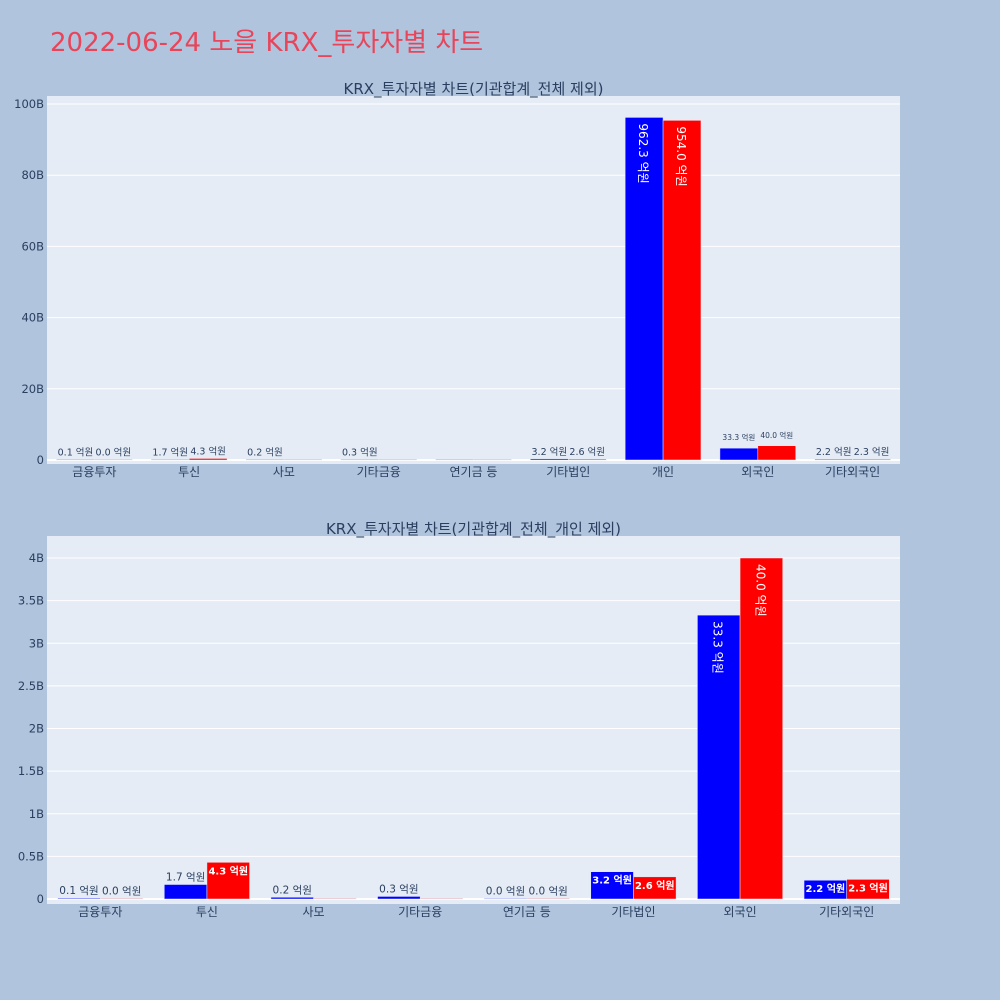 Image resolution: width=1000 pixels, height=1000 pixels. I want to click on y-tick-label: 60B, so click(32, 246).